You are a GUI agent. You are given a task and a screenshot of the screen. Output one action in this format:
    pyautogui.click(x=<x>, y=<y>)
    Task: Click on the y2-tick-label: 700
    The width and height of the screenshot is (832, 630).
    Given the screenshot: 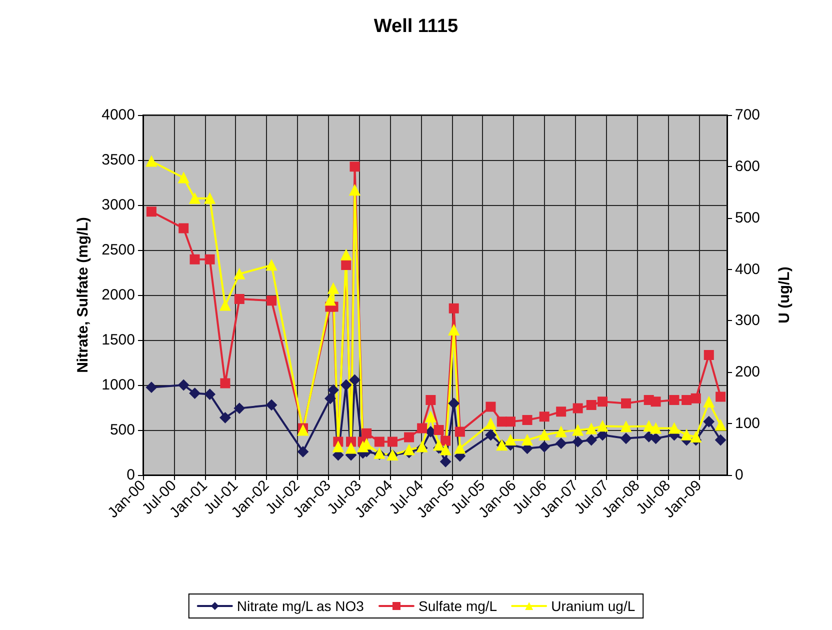 What is the action you would take?
    pyautogui.click(x=747, y=115)
    